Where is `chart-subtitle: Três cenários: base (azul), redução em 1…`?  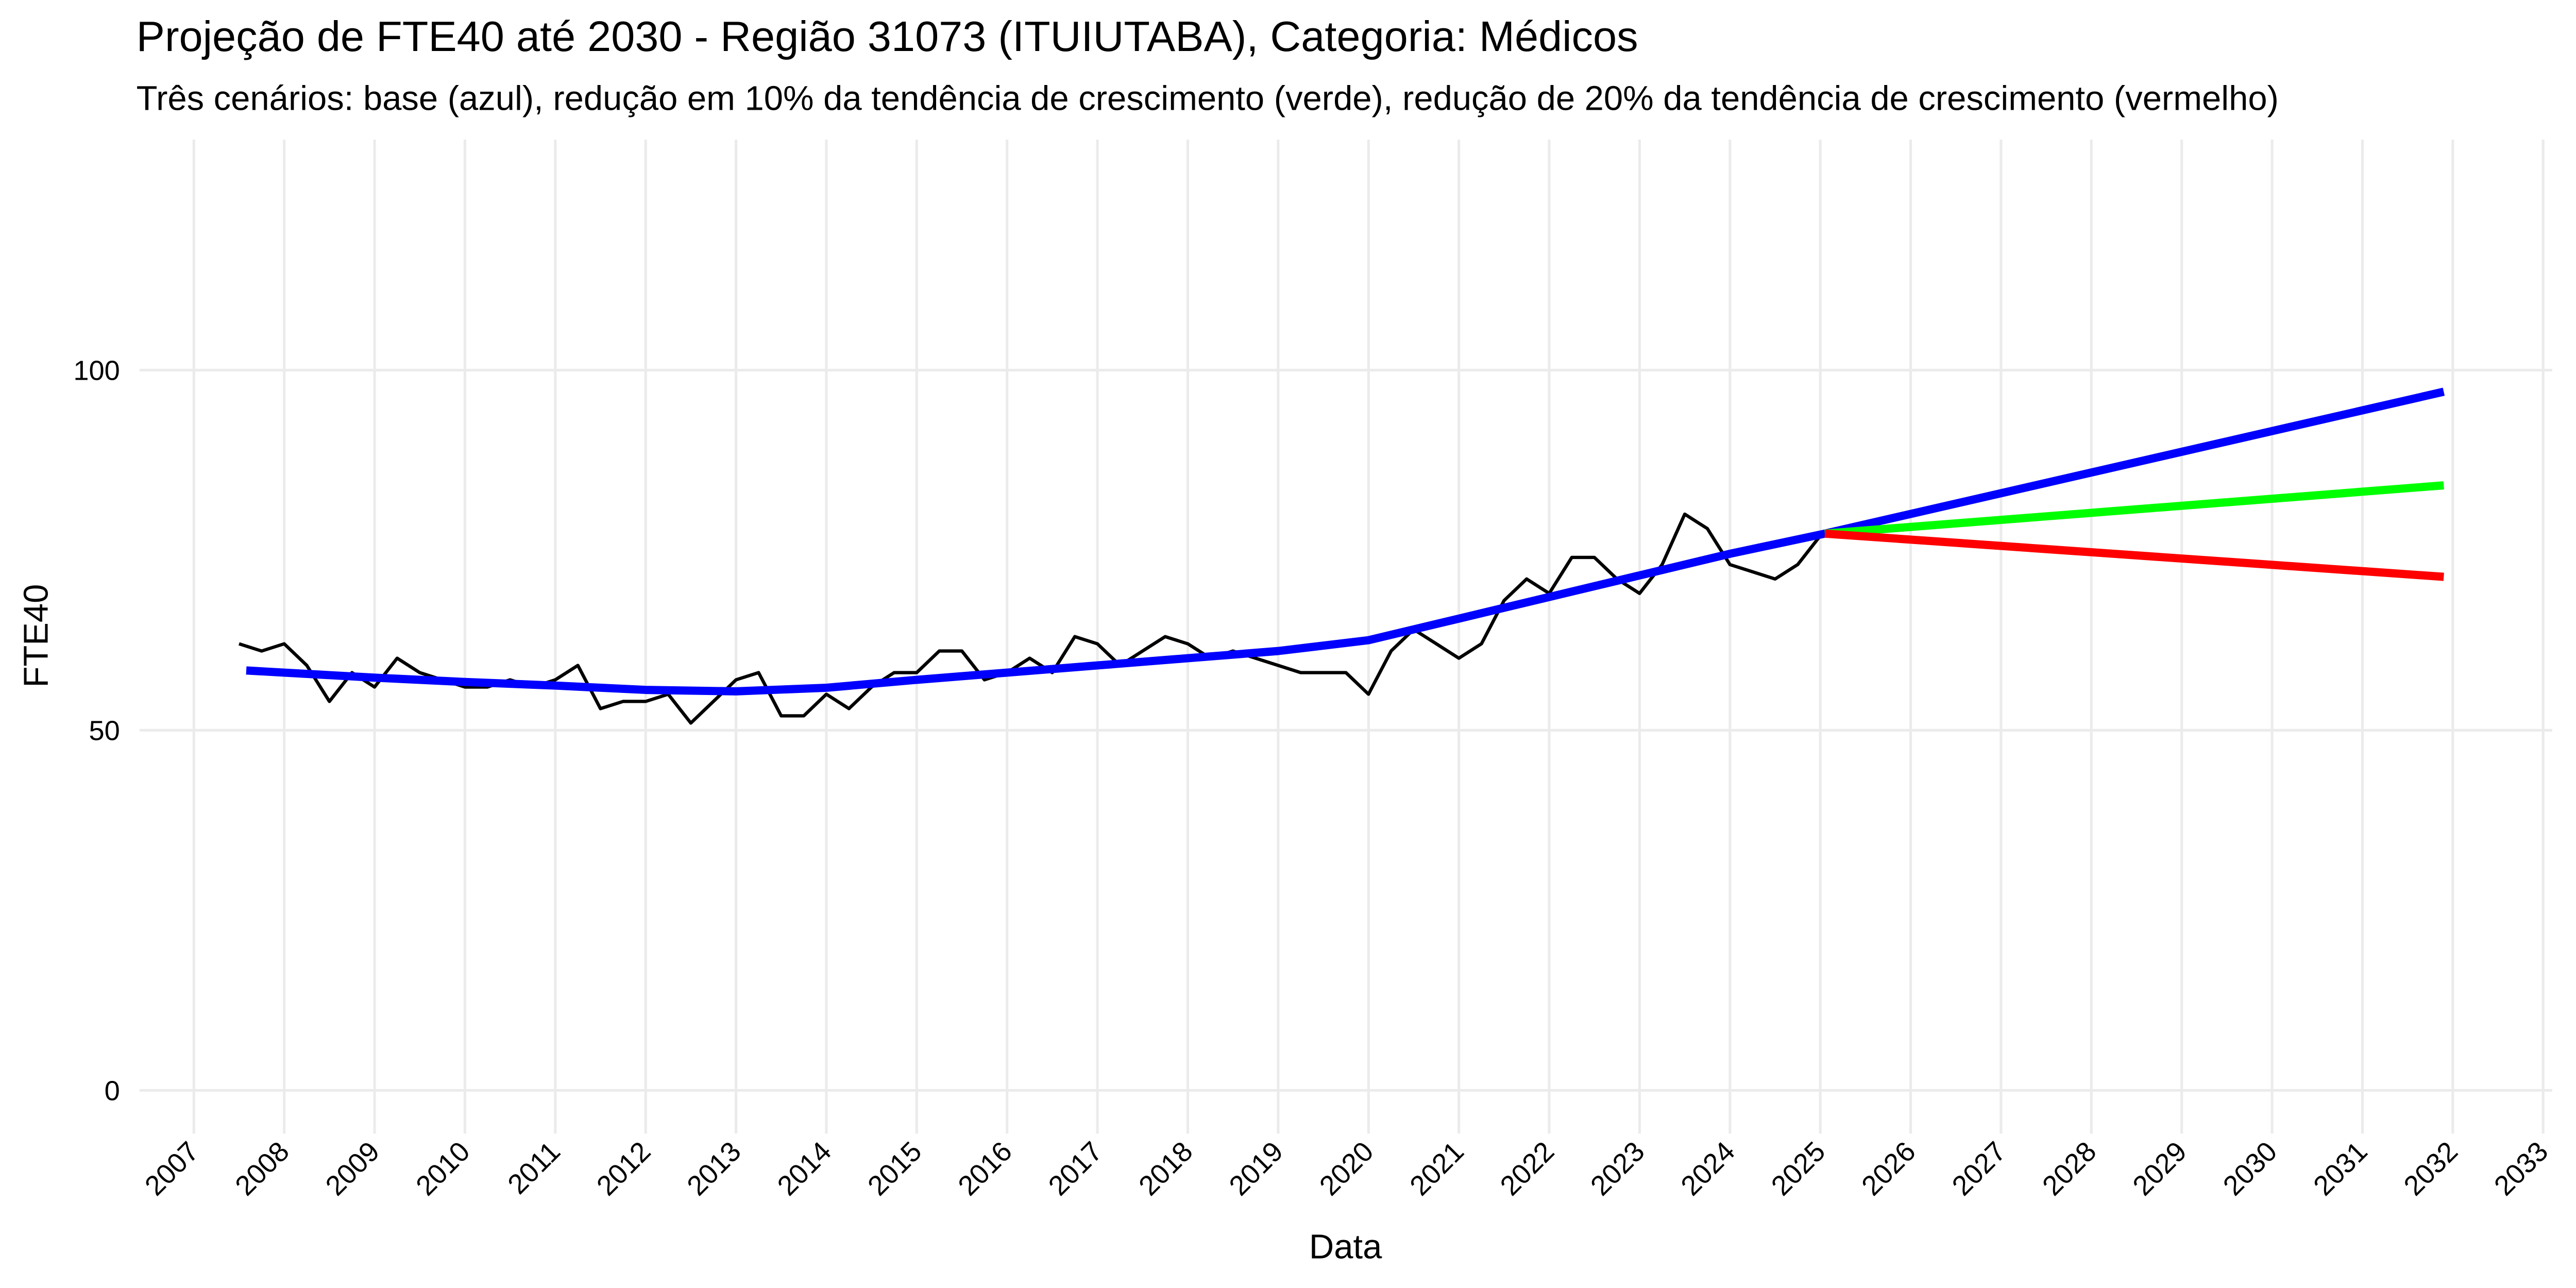 chart-subtitle: Três cenários: base (azul), redução em 1… is located at coordinates (1208, 98).